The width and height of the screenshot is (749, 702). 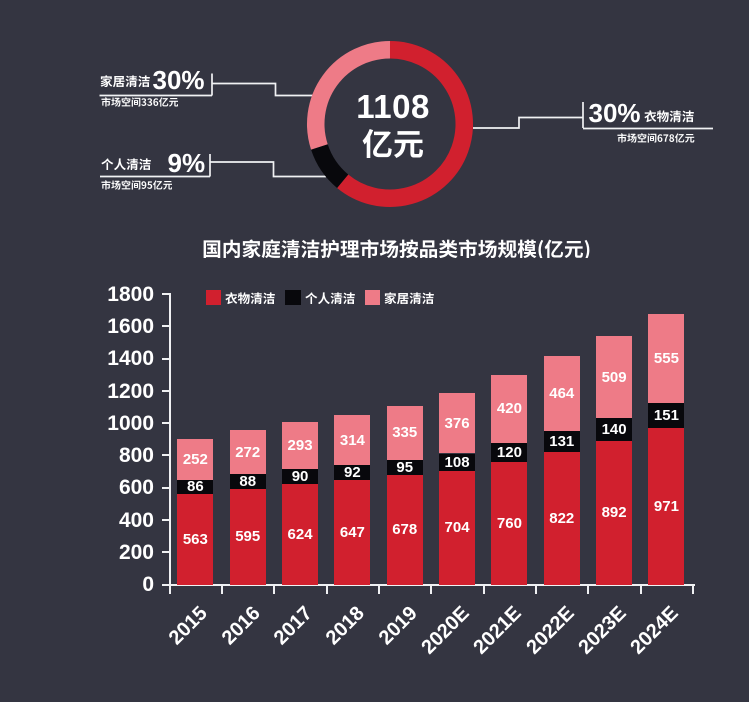 I want to click on y-axis-label-1400: 1400, so click(x=130, y=359).